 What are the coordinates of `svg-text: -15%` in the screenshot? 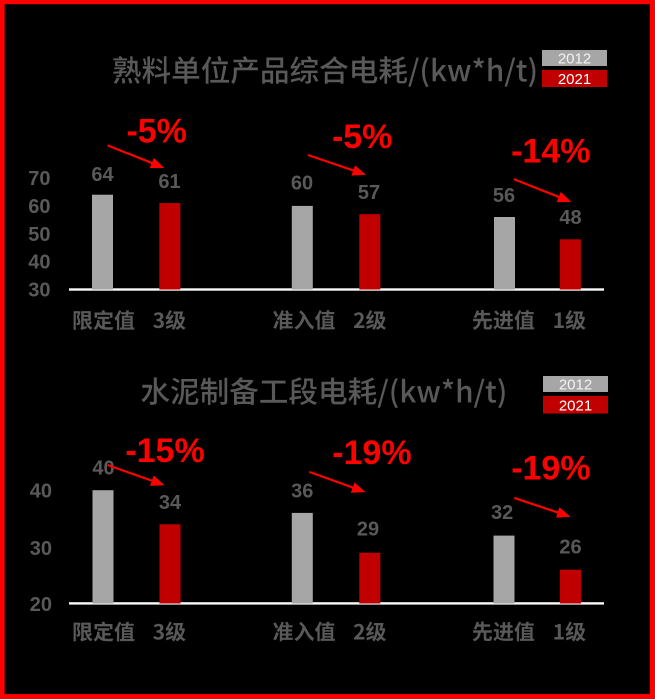 It's located at (164, 451).